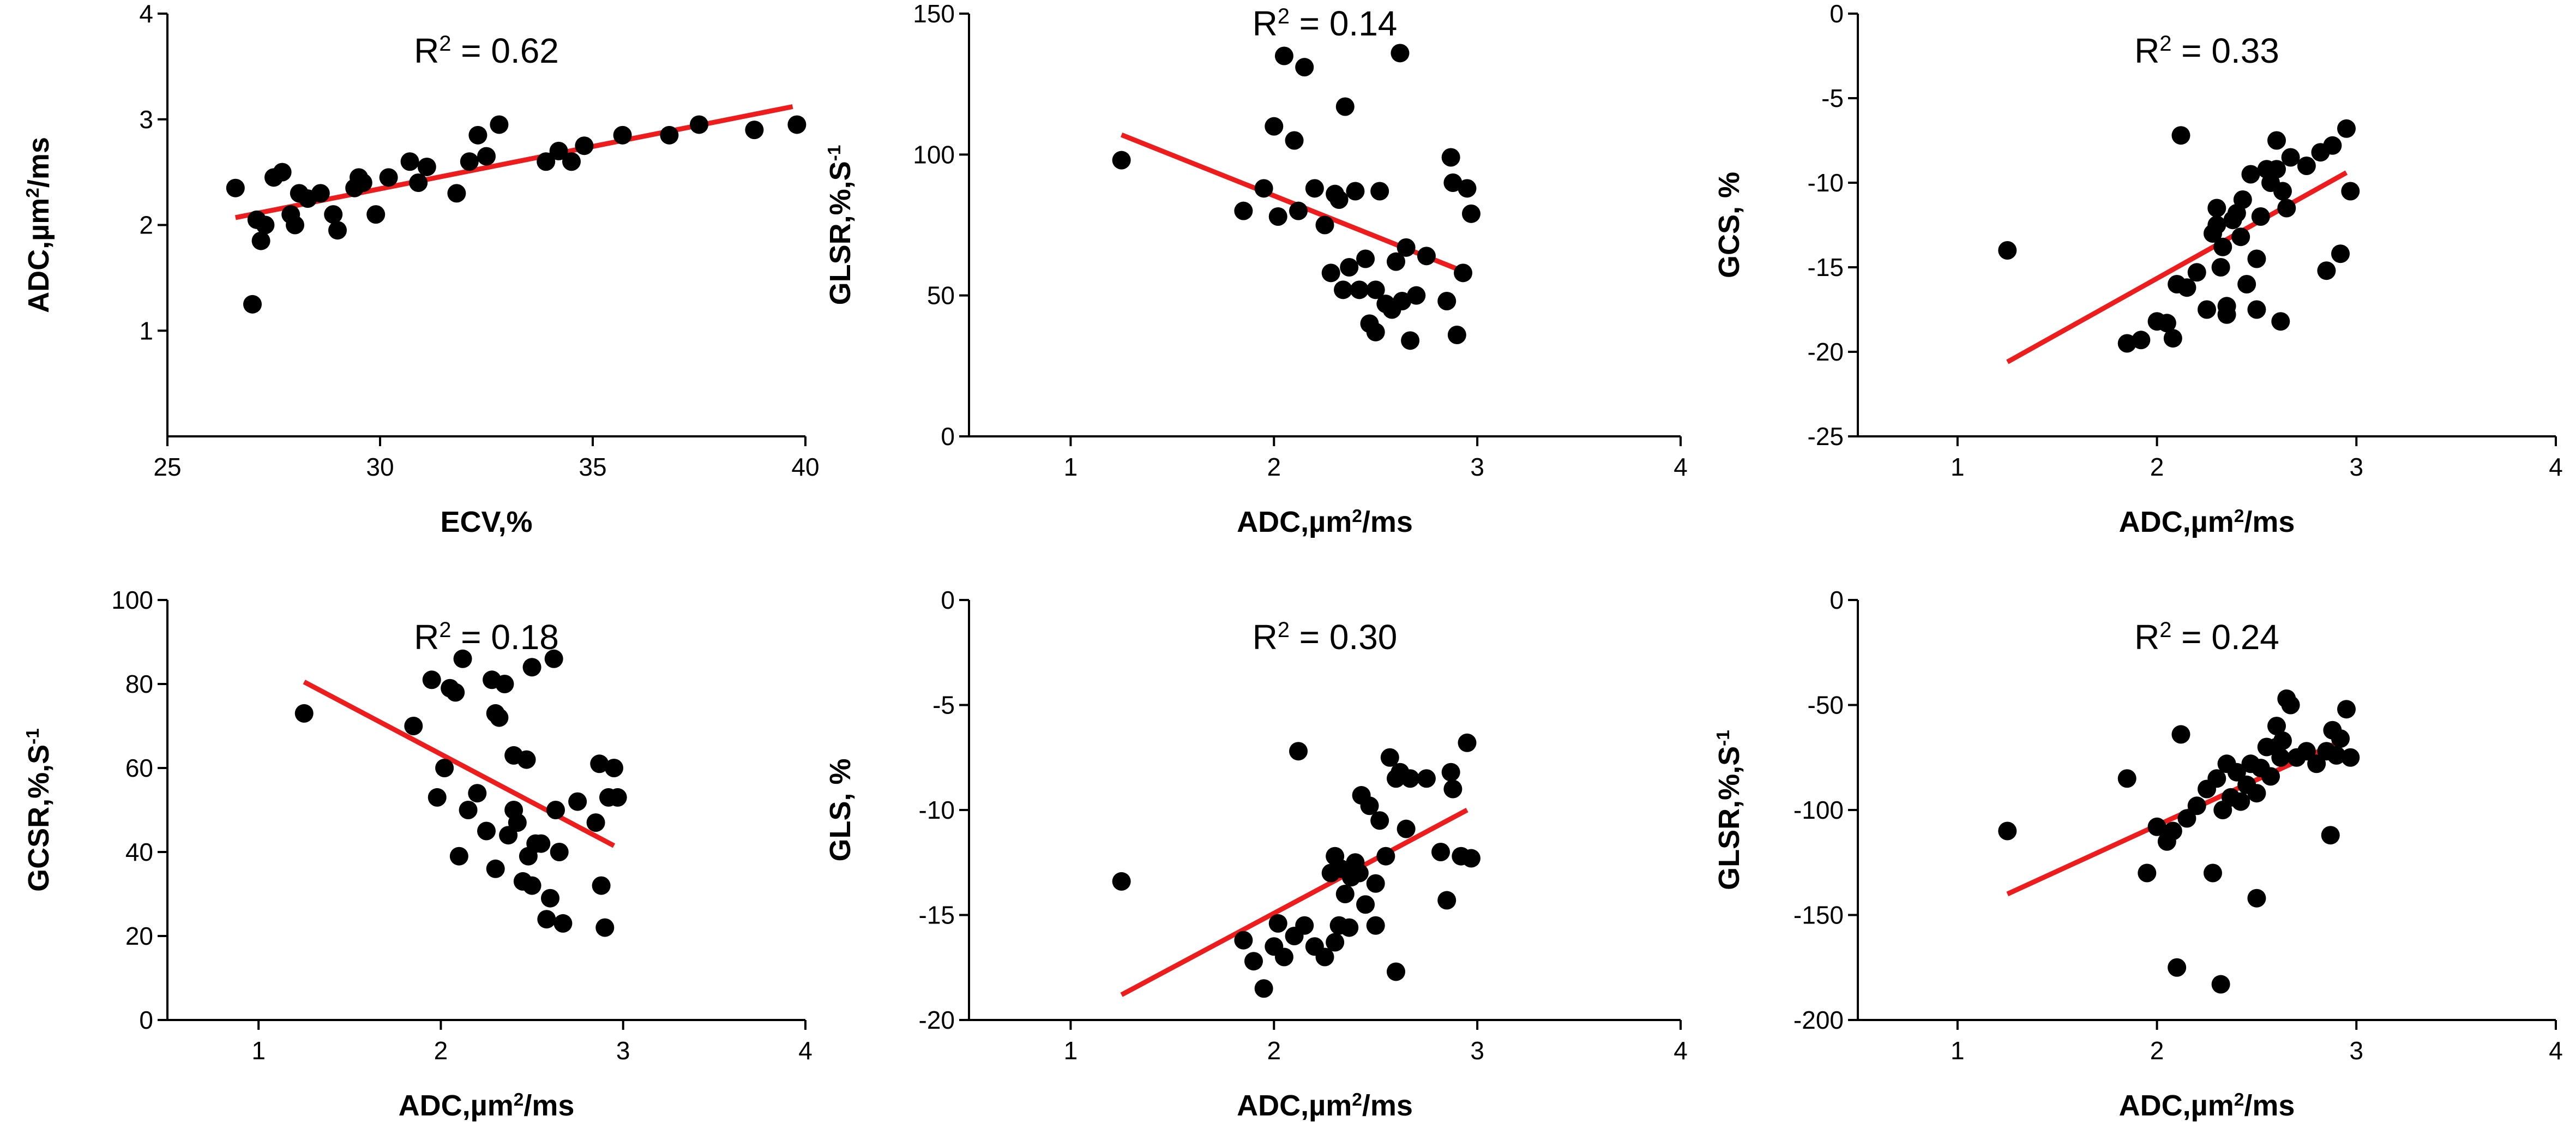  I want to click on regression-line, so click(2177, 816).